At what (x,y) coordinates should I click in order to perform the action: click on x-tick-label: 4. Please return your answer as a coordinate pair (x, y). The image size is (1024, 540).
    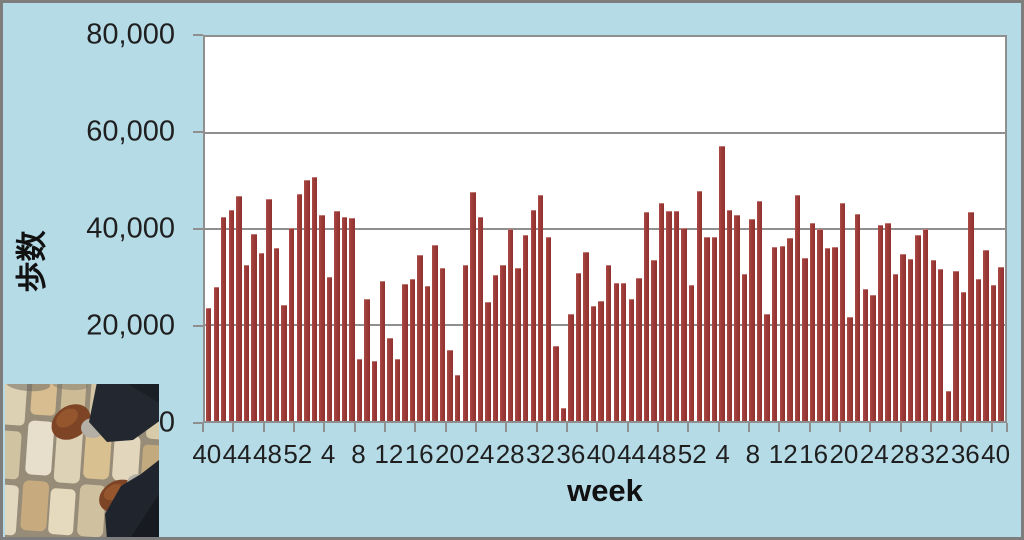
    Looking at the image, I should click on (722, 454).